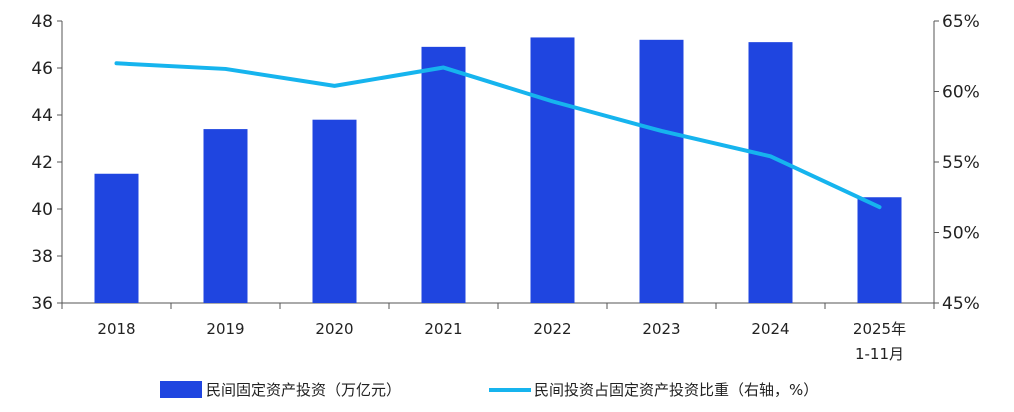  Describe the element at coordinates (42, 163) in the screenshot. I see `y-left-tick-label: 42` at that location.